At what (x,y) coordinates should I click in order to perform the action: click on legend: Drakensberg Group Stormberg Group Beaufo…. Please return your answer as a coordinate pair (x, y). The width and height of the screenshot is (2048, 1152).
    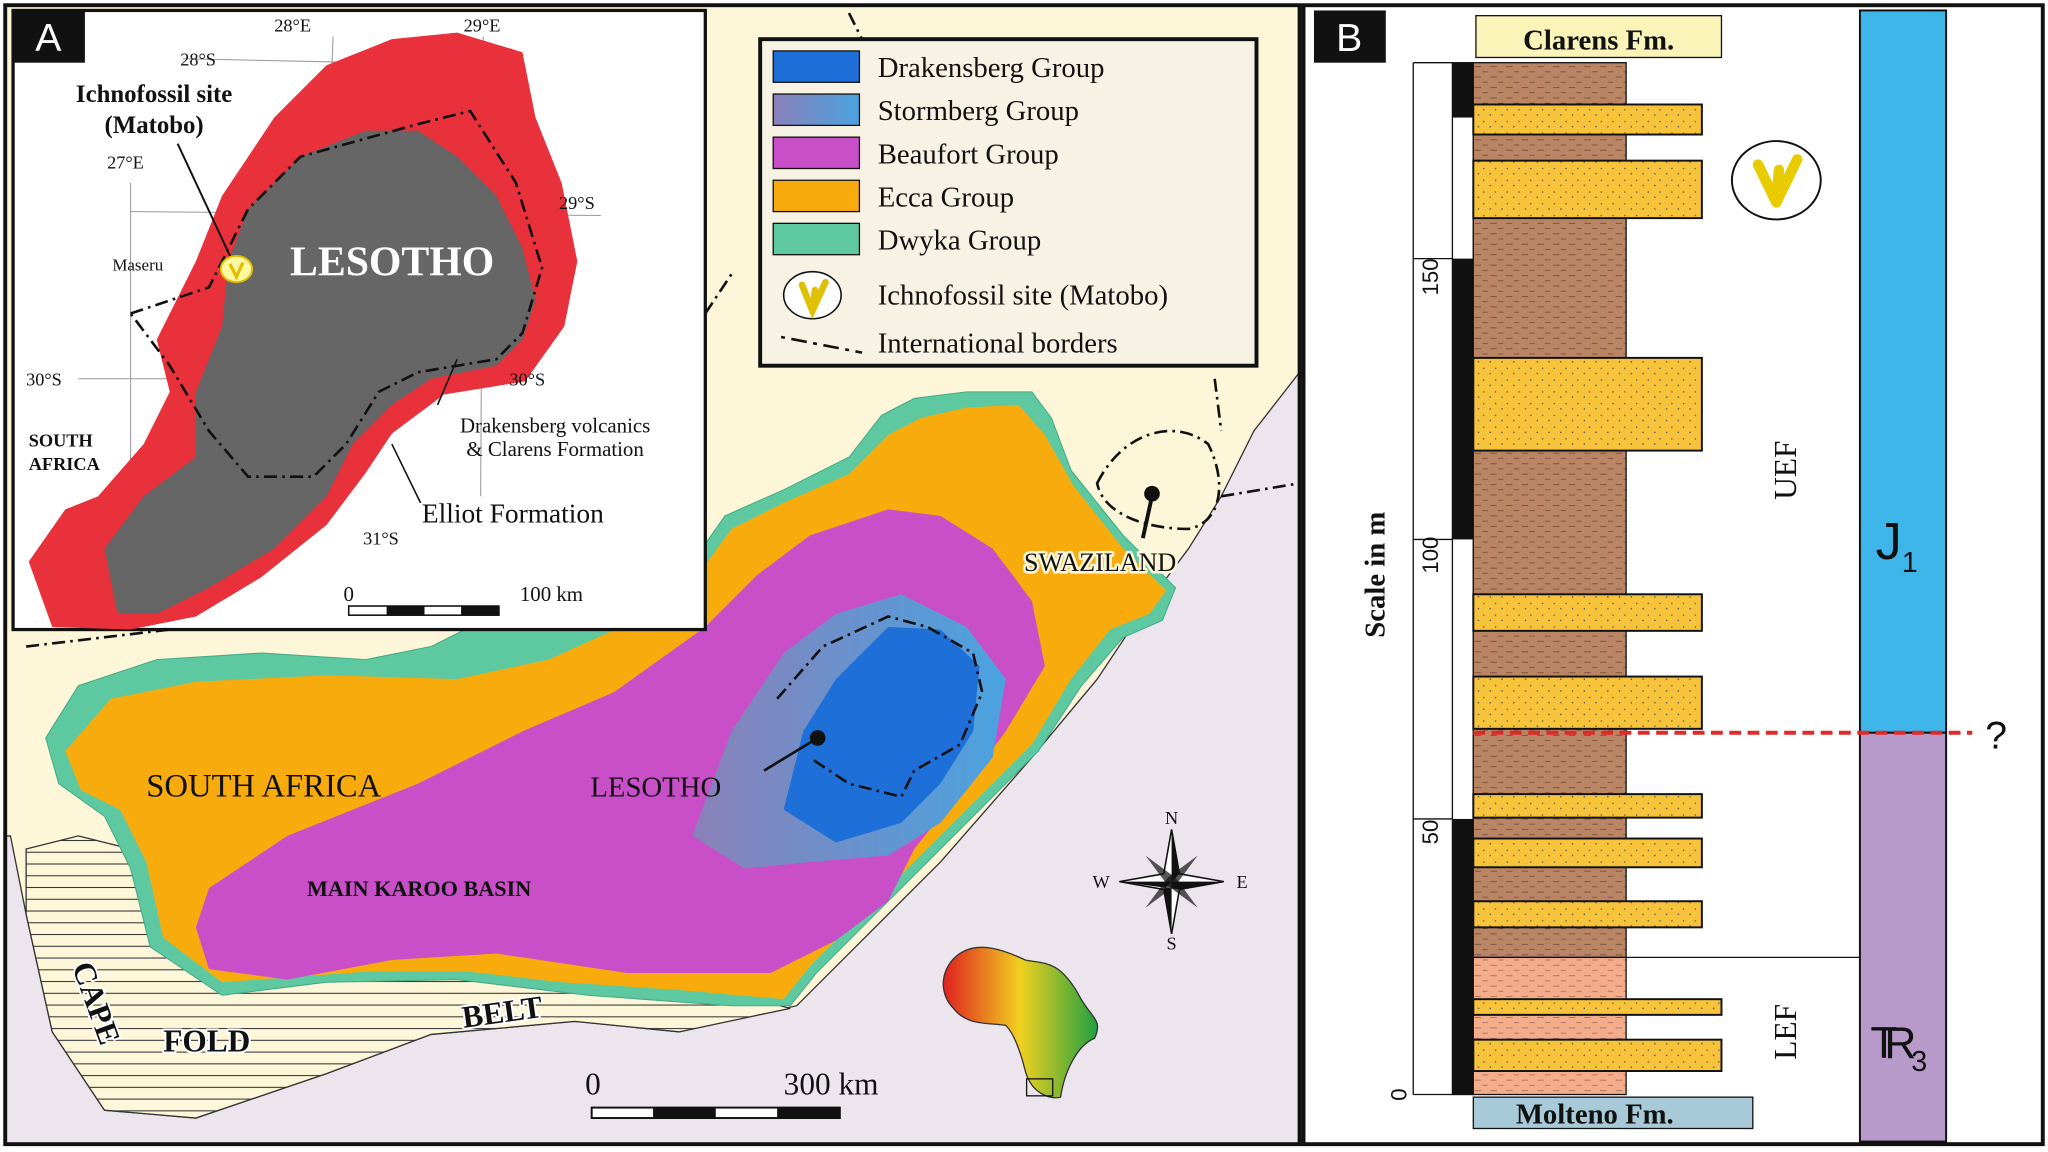
    Looking at the image, I should click on (1008, 202).